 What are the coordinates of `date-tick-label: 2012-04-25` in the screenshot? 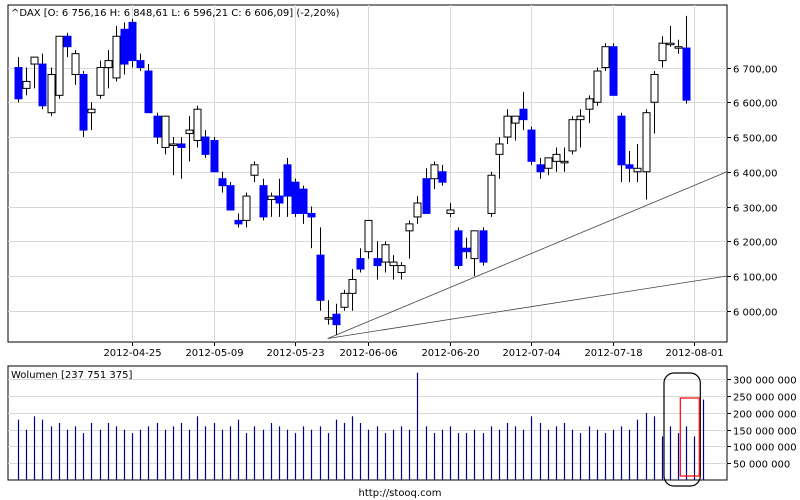 It's located at (132, 353).